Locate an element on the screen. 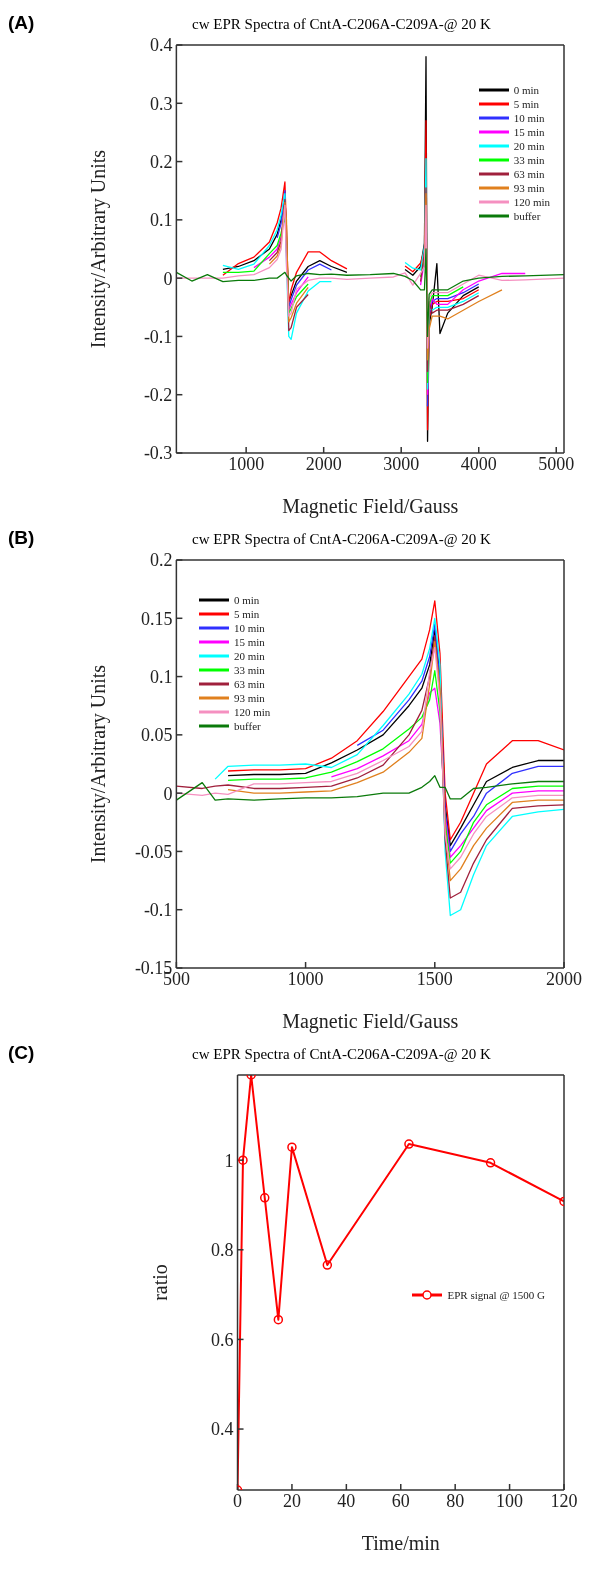 Image resolution: width=613 pixels, height=1569 pixels. y-tick-label: 1 is located at coordinates (229, 1160).